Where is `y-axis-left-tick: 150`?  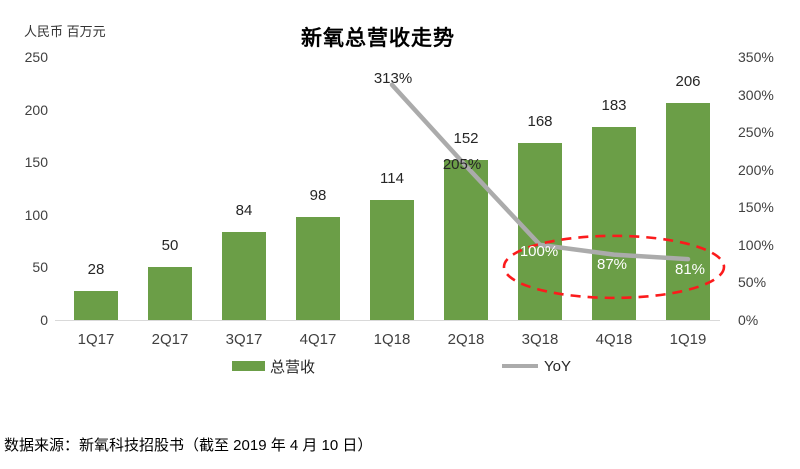 y-axis-left-tick: 150 is located at coordinates (36, 162).